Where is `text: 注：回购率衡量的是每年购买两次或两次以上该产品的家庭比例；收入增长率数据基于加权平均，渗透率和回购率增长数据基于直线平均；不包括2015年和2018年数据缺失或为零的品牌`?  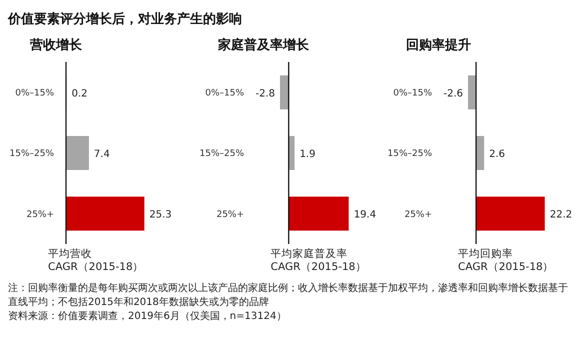
text: 注：回购率衡量的是每年购买两次或两次以上该产品的家庭比例；收入增长率数据基于加权平均，渗透率和回购率增长数据基于直线平均；不包括2015年和2018年数据缺失或为零的品牌 is located at coordinates (288, 296).